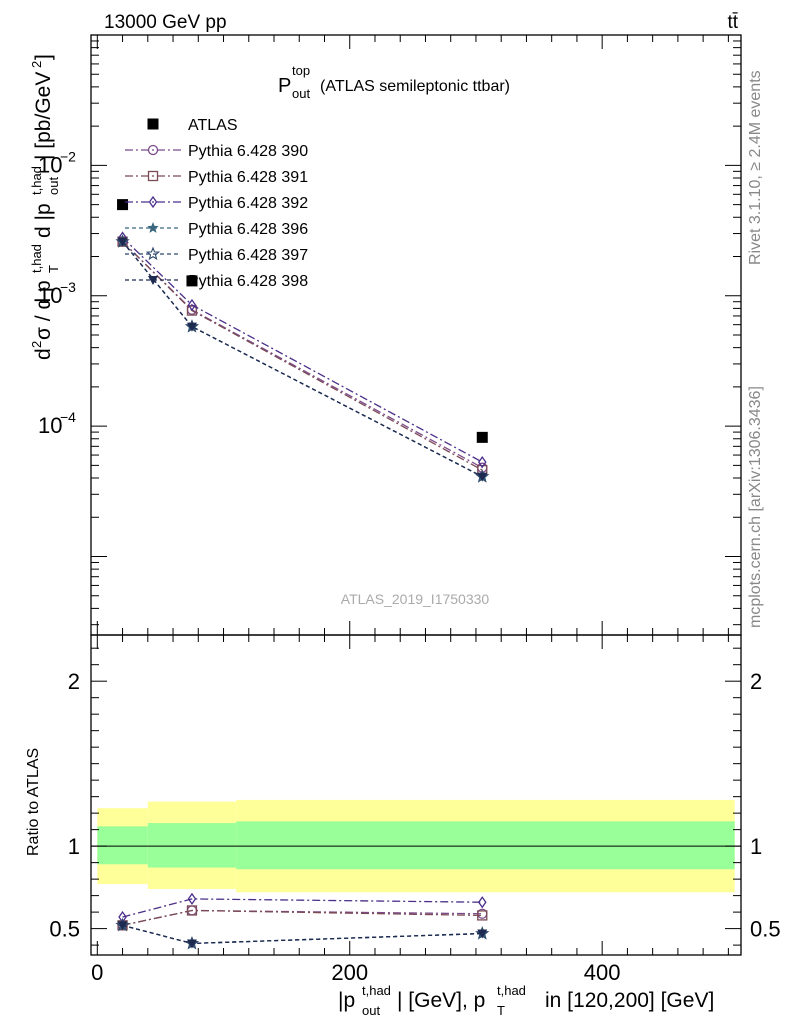 The image size is (786, 1024). Describe the element at coordinates (441, 1000) in the screenshot. I see `svg-text: | [GeV], p` at that location.